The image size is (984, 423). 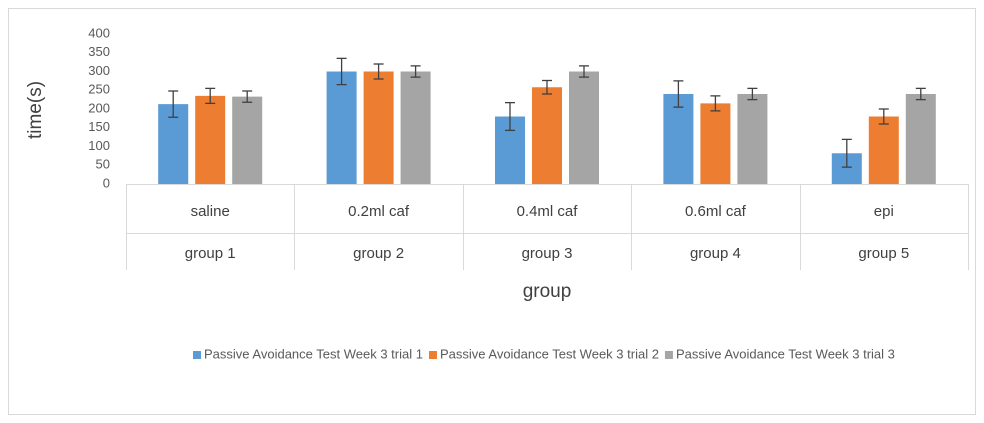 I want to click on legend-label: Passive Avoidance Test Week 3 trial 1, so click(x=313, y=353).